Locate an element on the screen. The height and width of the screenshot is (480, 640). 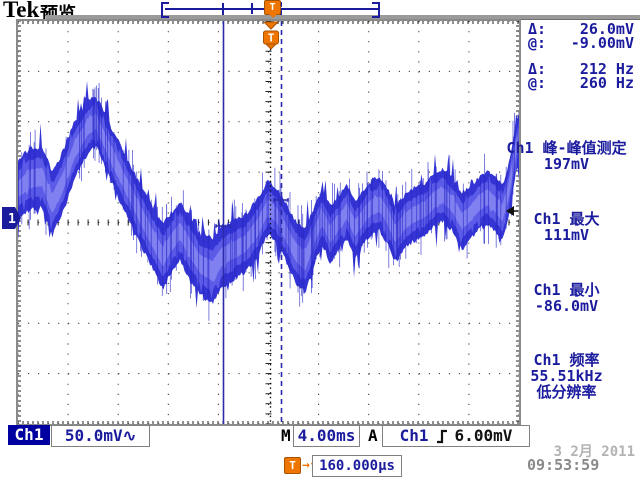
trigger-delay-readout: 160.000μs is located at coordinates (357, 466).